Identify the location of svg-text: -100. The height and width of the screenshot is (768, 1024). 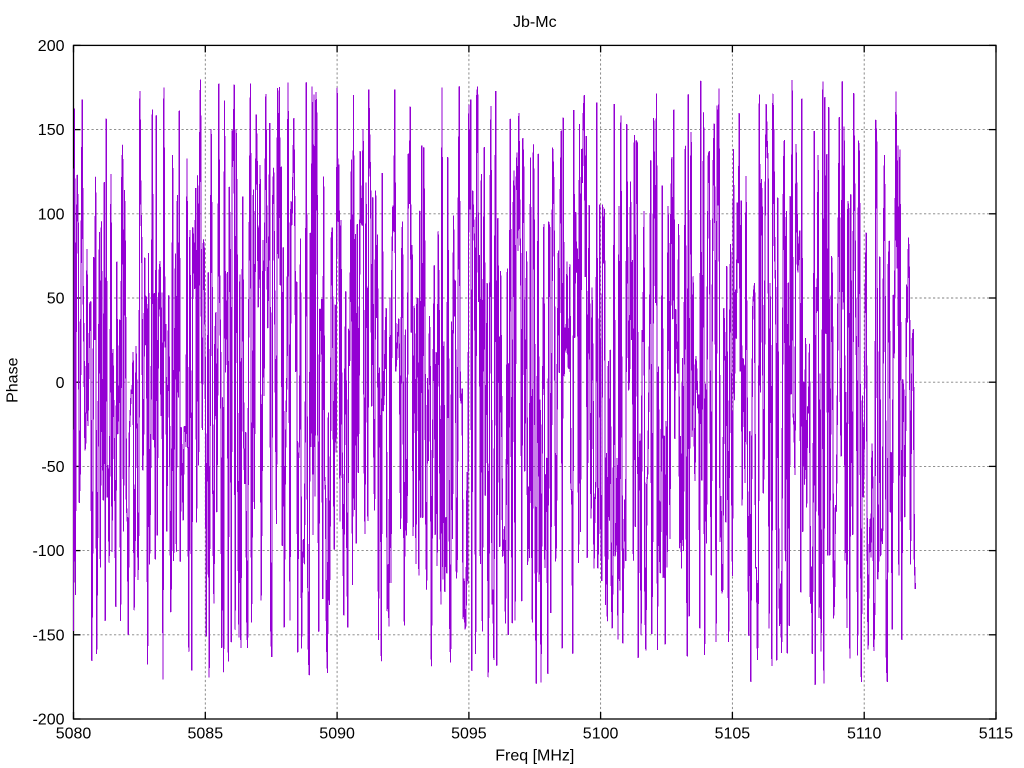
(48, 551).